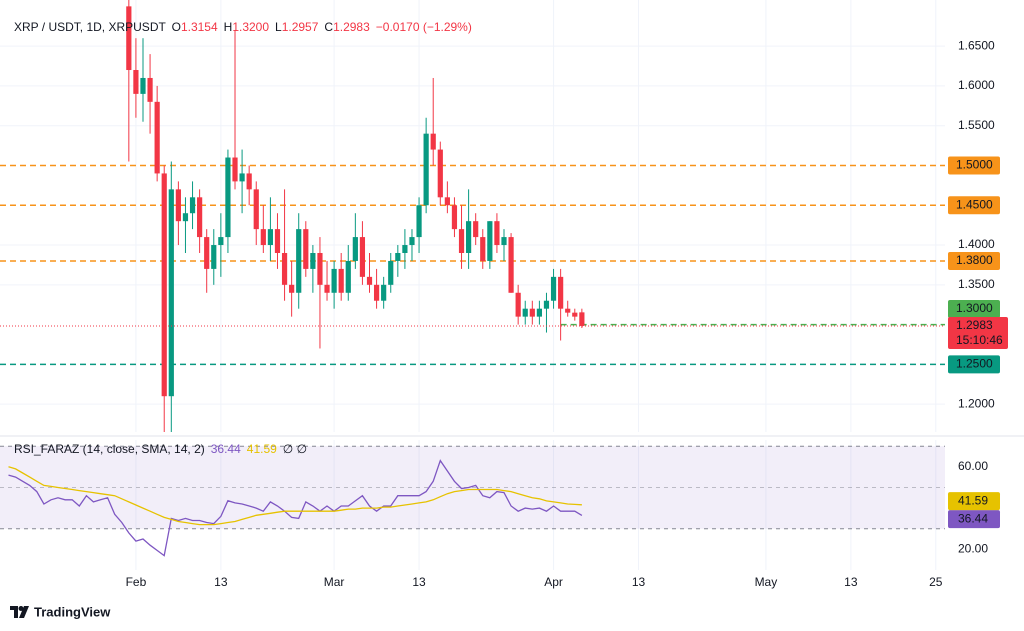 The height and width of the screenshot is (631, 1024). What do you see at coordinates (976, 45) in the screenshot?
I see `y-tick-label: 1.6500` at bounding box center [976, 45].